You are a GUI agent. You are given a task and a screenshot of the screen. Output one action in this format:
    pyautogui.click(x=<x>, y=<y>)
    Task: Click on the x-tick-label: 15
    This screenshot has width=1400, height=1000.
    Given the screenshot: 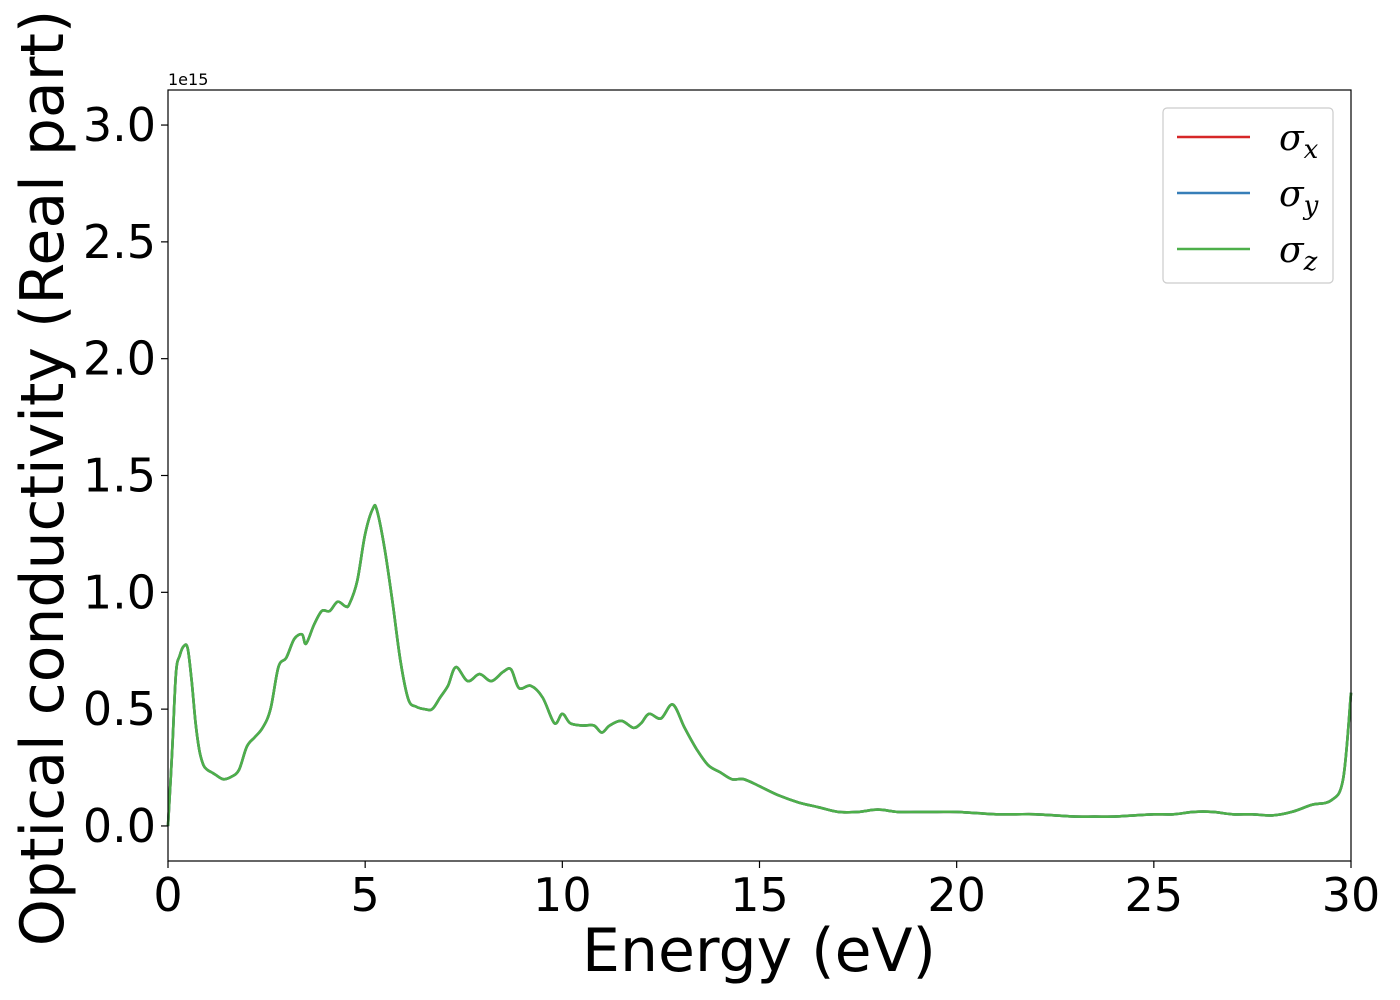 What is the action you would take?
    pyautogui.click(x=759, y=895)
    